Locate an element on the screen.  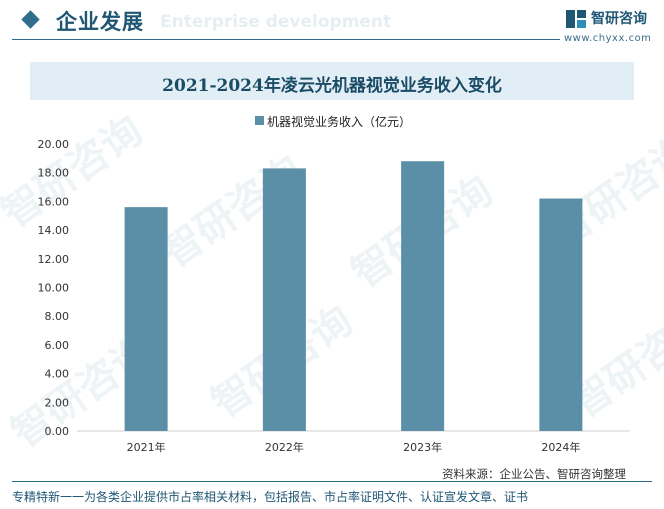
y-tick-label: 14.00 is located at coordinates (54, 230).